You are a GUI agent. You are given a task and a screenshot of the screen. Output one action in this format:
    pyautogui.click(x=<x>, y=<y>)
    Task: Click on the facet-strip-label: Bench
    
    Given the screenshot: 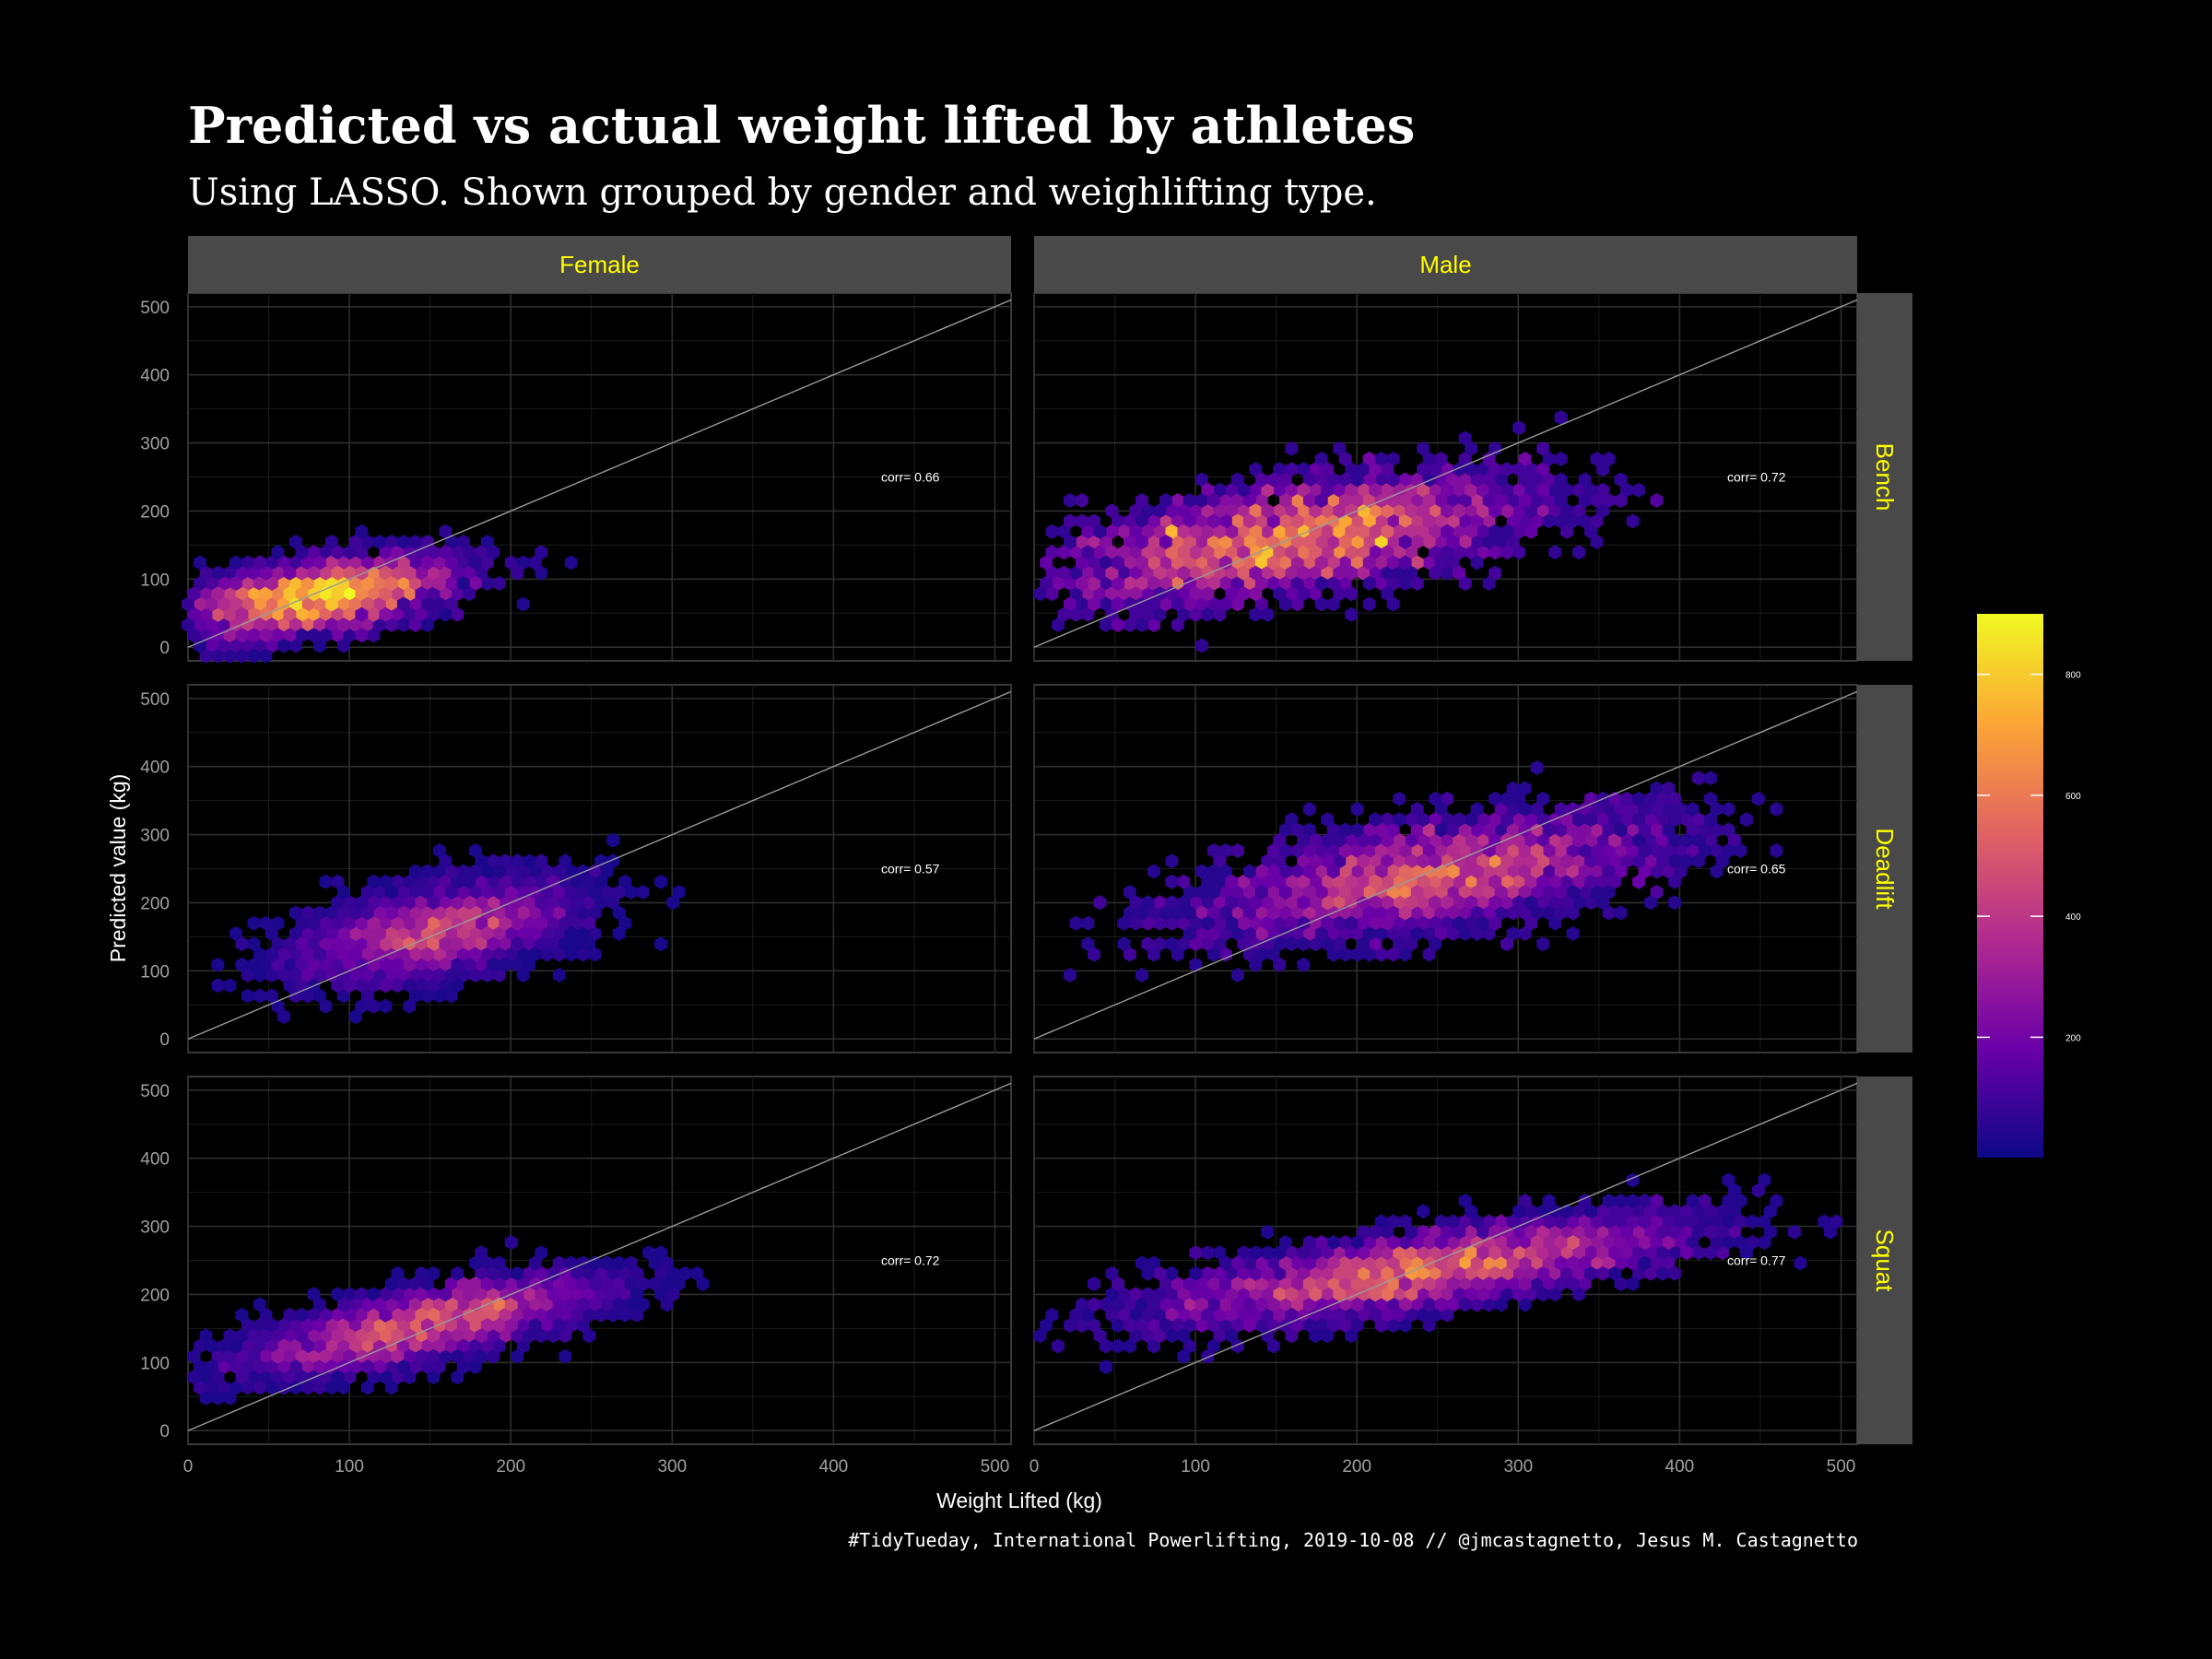 What is the action you would take?
    pyautogui.click(x=1885, y=477)
    